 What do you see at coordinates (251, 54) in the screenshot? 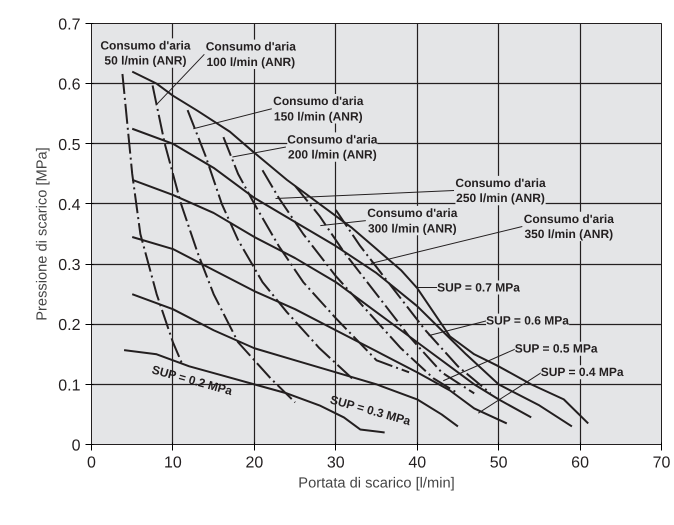
I see `annotation: Consumo d'aria 100 l/min (ANR)` at bounding box center [251, 54].